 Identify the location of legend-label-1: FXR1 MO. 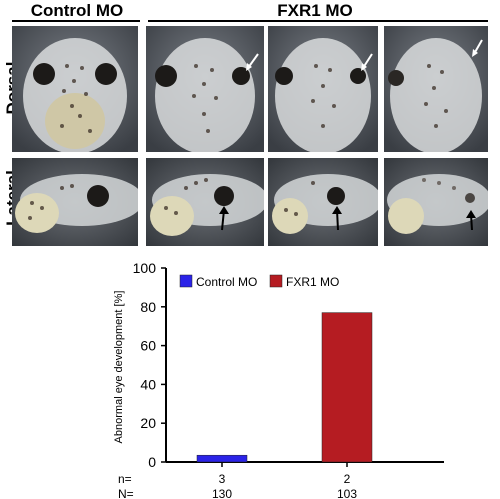
(312, 282).